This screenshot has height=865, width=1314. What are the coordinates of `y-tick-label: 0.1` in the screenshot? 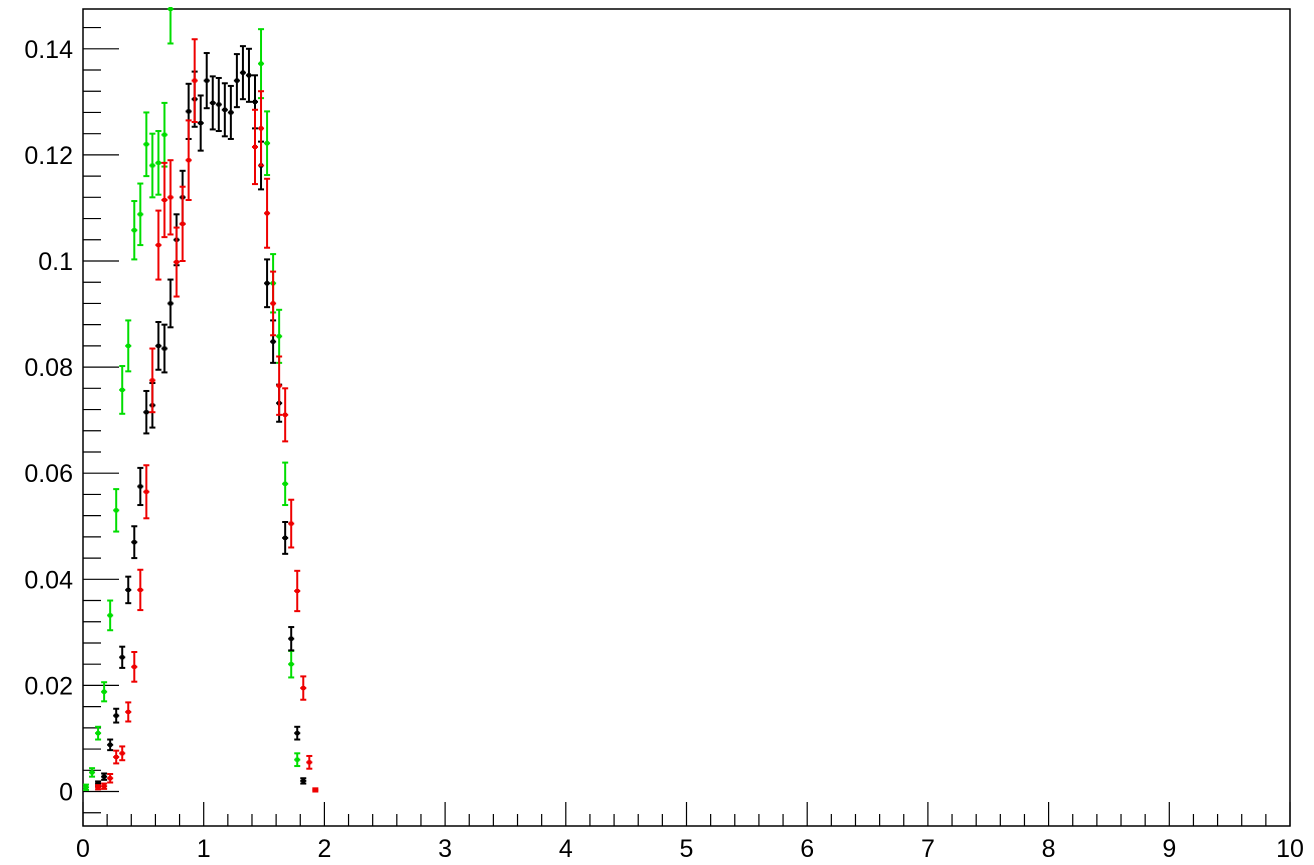 It's located at (55, 262).